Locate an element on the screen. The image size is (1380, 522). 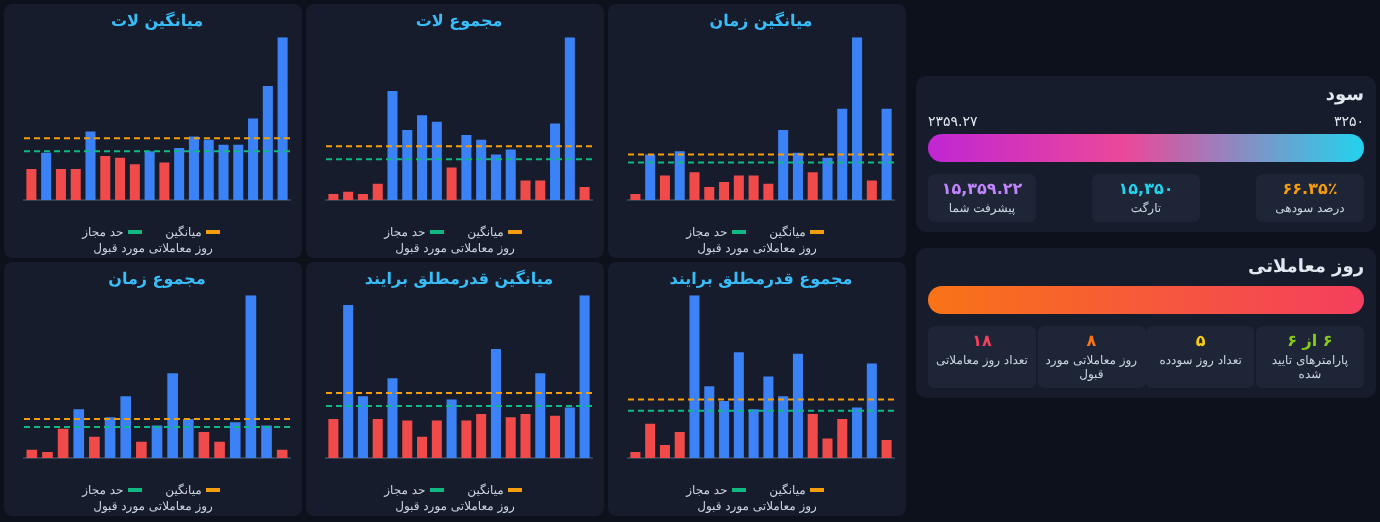
chart-title: میانگین قدرمطلق برایند is located at coordinates (459, 277).